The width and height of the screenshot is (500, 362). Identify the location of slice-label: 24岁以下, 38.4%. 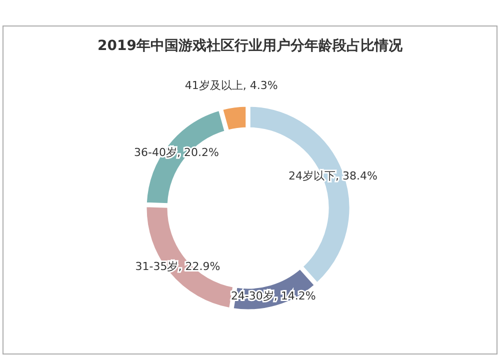
(333, 176).